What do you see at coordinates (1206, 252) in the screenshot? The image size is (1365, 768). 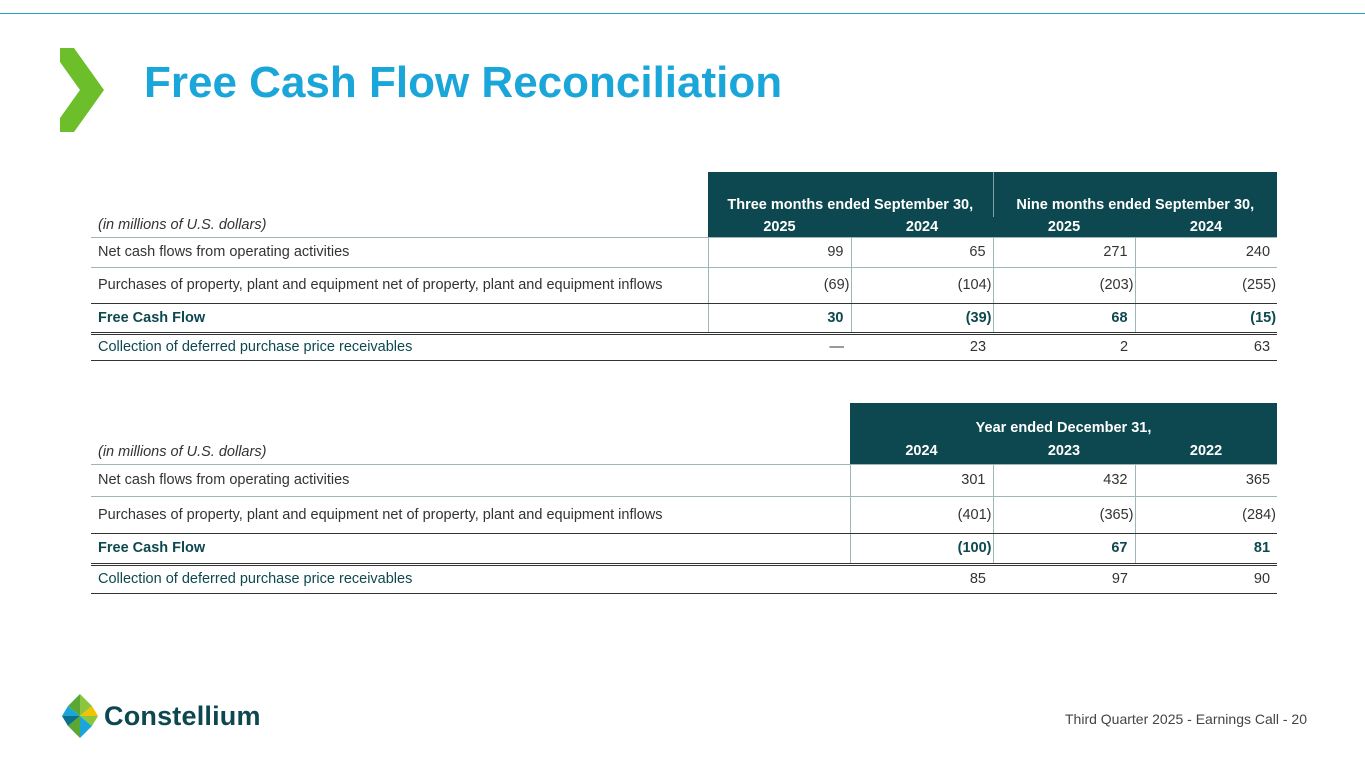 I see `cell-value: 240` at bounding box center [1206, 252].